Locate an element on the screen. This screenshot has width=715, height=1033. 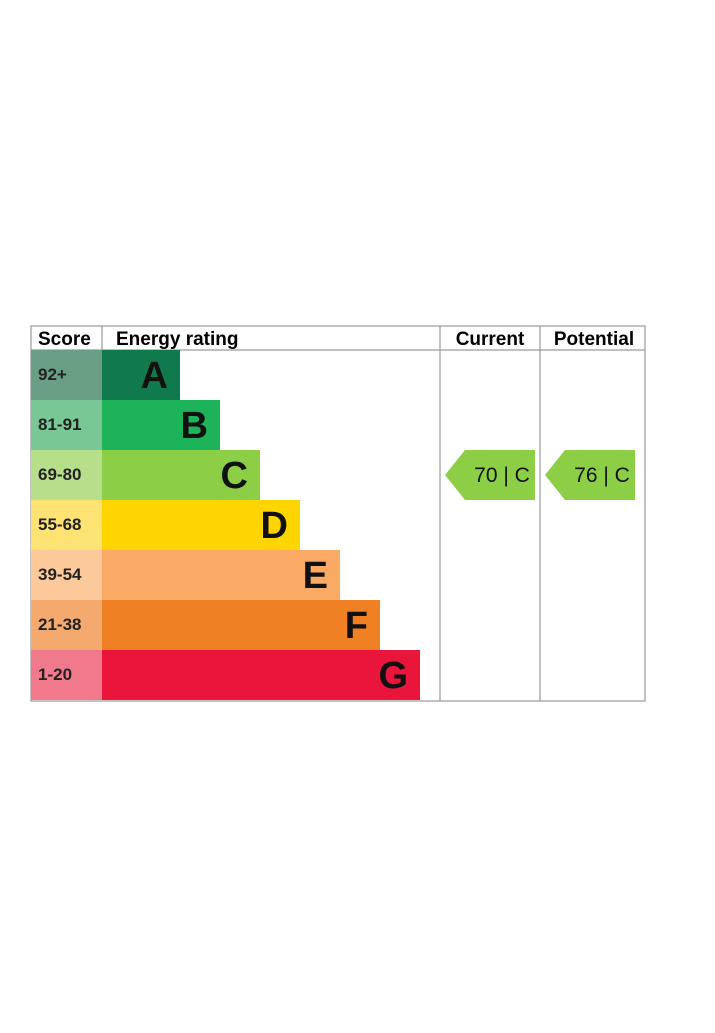
band-letter-b: B is located at coordinates (194, 426).